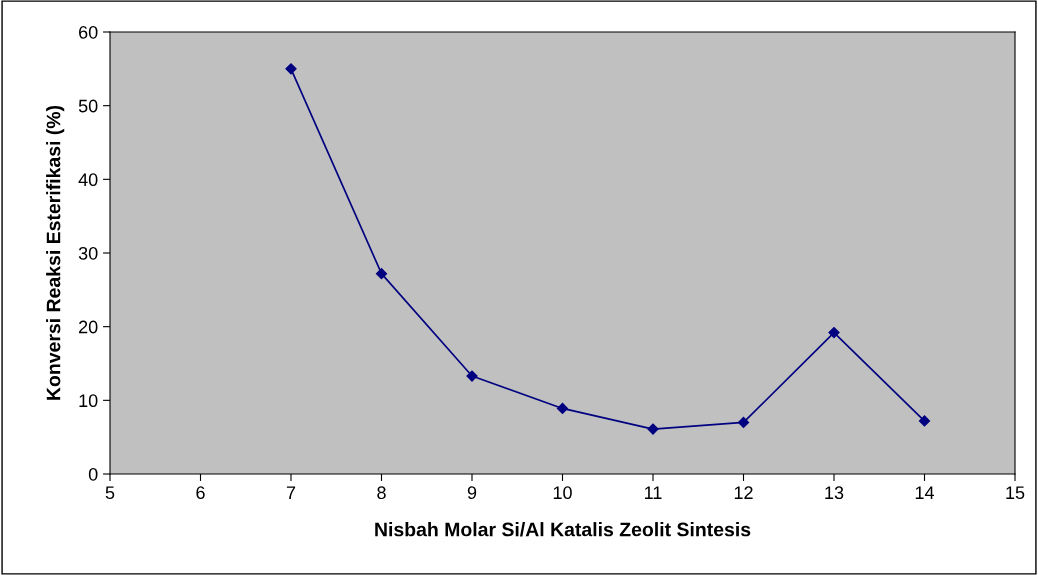 The image size is (1038, 575). Describe the element at coordinates (743, 492) in the screenshot. I see `x-tick-label: 12` at that location.